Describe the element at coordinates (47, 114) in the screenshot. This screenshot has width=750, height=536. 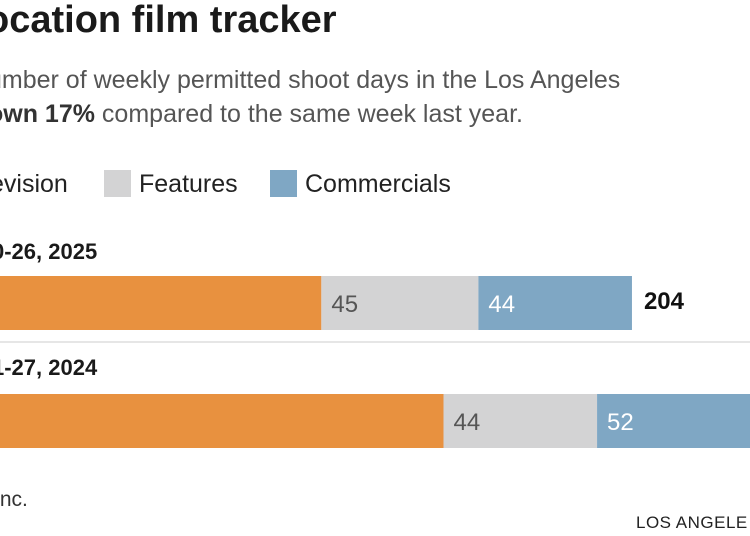
I see `subtitle-highlight: own 17%` at that location.